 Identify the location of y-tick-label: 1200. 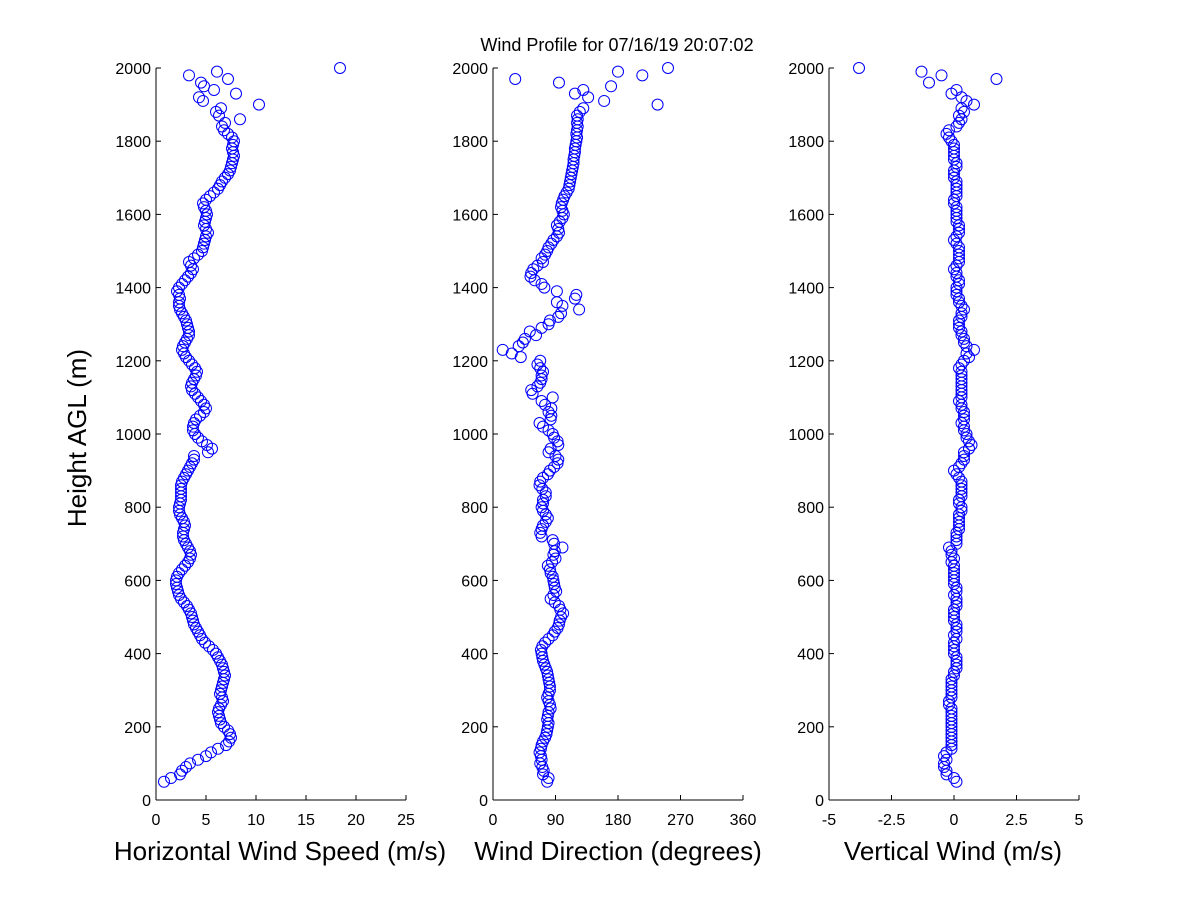
(806, 362).